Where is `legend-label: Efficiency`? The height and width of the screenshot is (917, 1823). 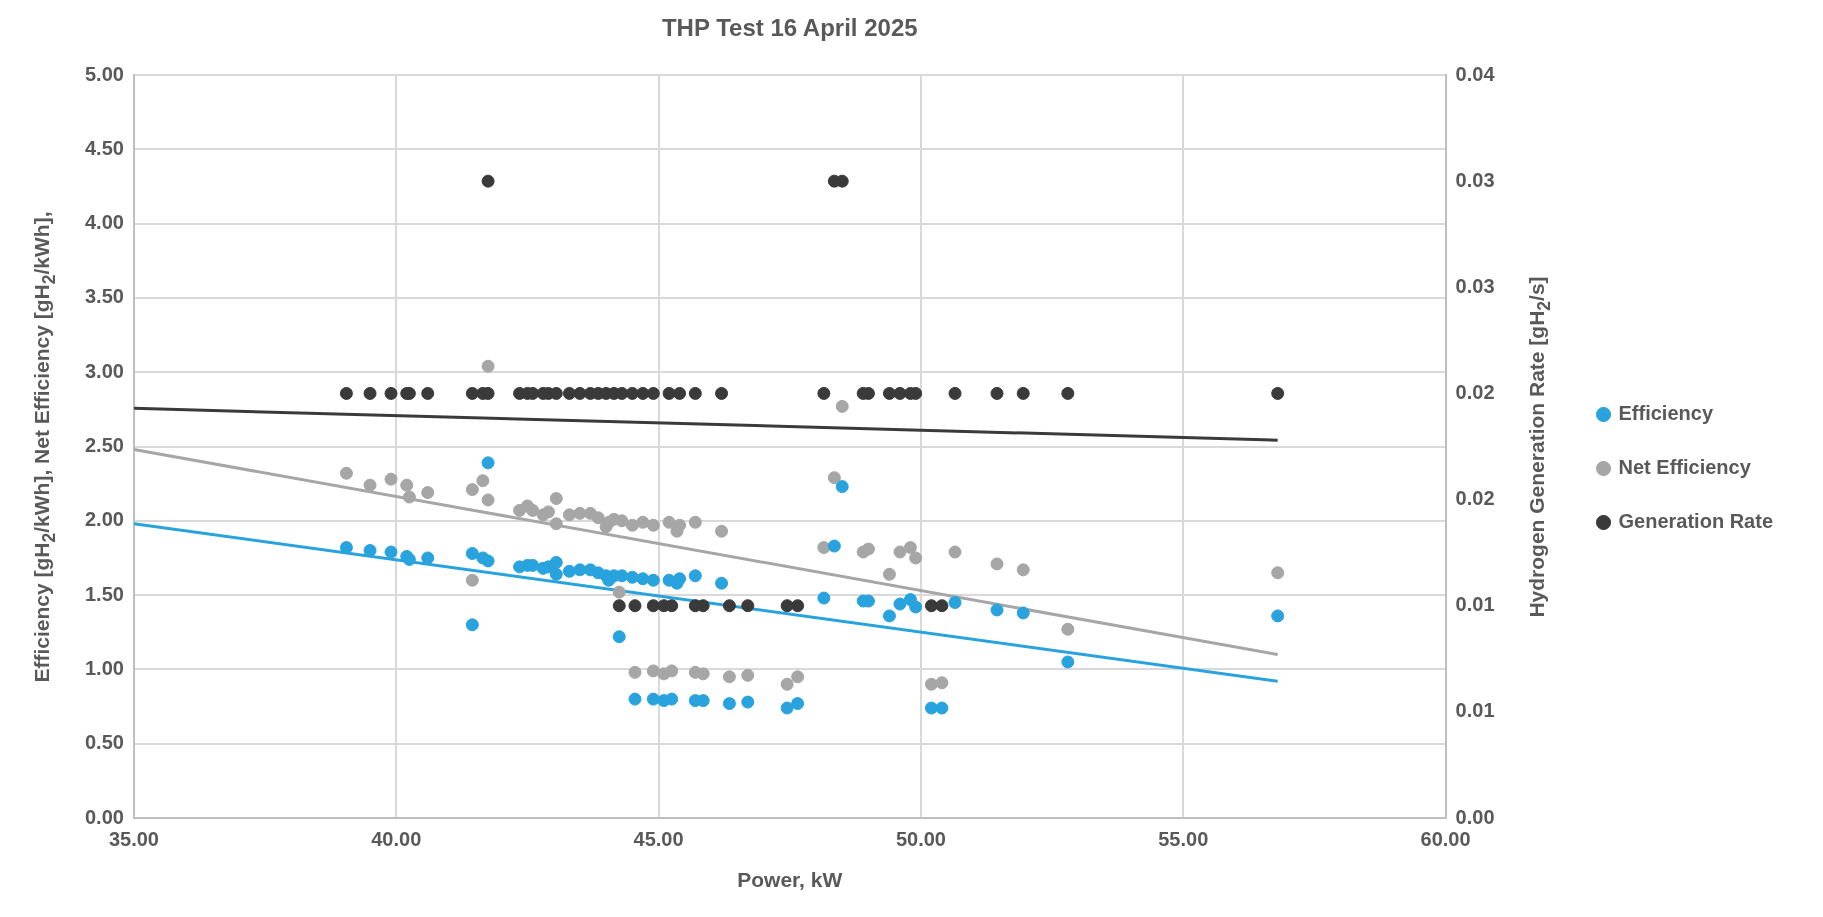 legend-label: Efficiency is located at coordinates (1666, 413).